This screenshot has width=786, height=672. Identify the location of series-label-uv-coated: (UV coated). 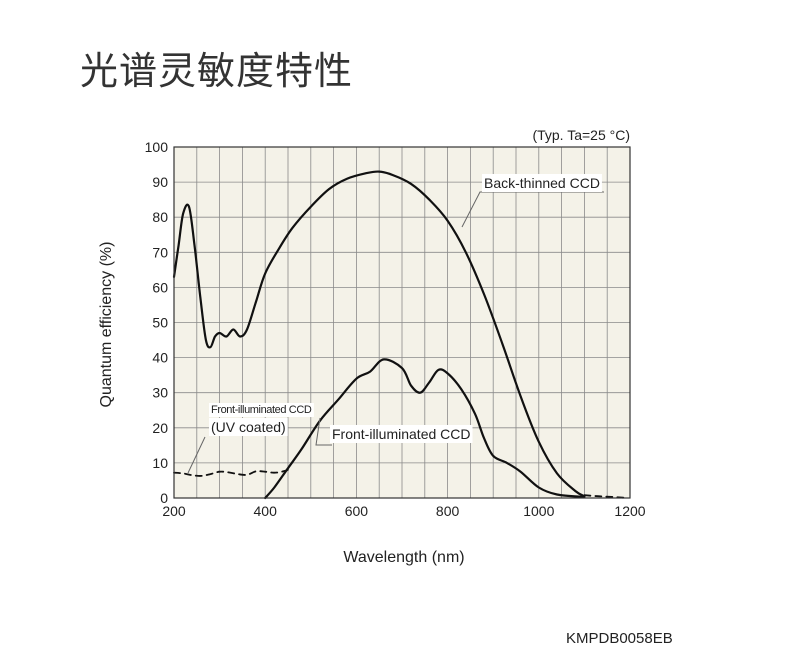
(248, 427).